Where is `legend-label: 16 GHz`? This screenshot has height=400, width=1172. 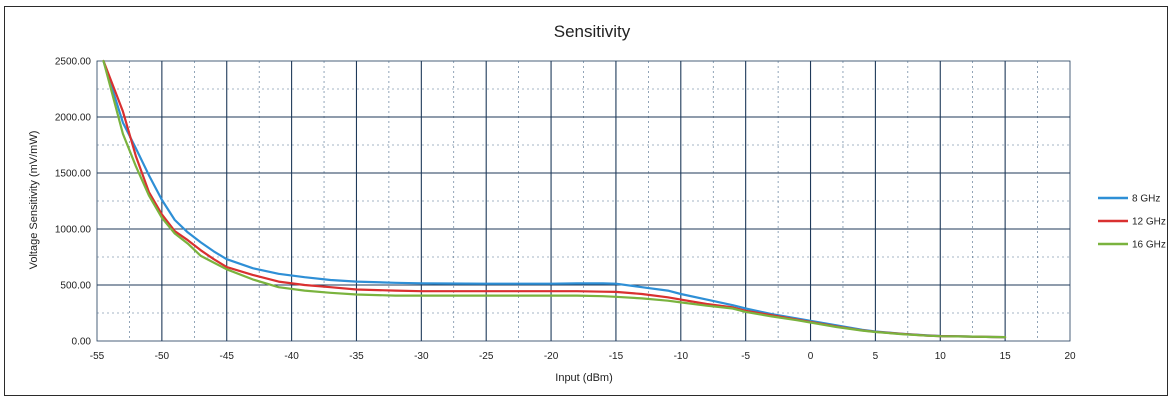 legend-label: 16 GHz is located at coordinates (1149, 245).